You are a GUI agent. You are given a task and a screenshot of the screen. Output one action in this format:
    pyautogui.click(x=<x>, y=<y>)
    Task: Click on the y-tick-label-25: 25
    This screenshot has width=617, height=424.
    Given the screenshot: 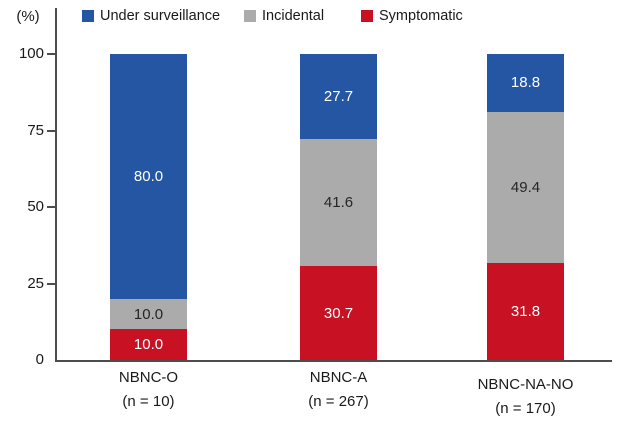 What is the action you would take?
    pyautogui.click(x=35, y=283)
    